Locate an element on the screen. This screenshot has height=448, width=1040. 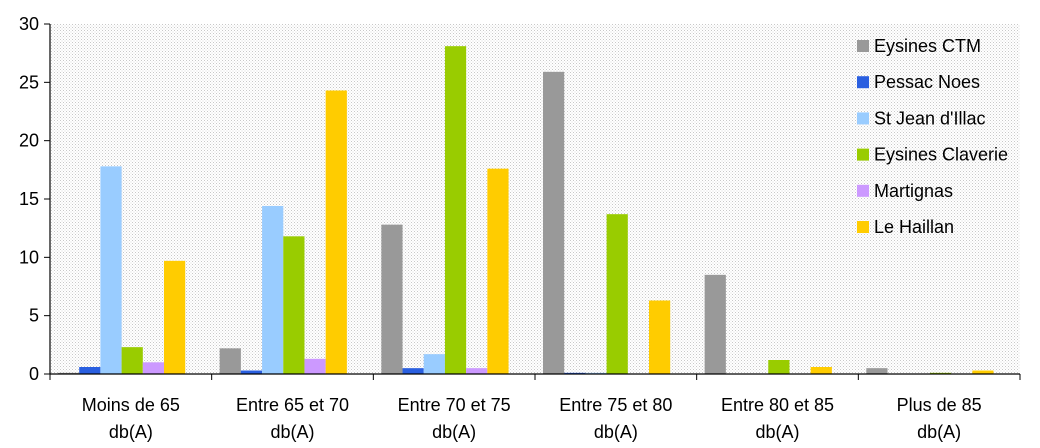
x-tick-label: Plus de 85 db(A) is located at coordinates (939, 418).